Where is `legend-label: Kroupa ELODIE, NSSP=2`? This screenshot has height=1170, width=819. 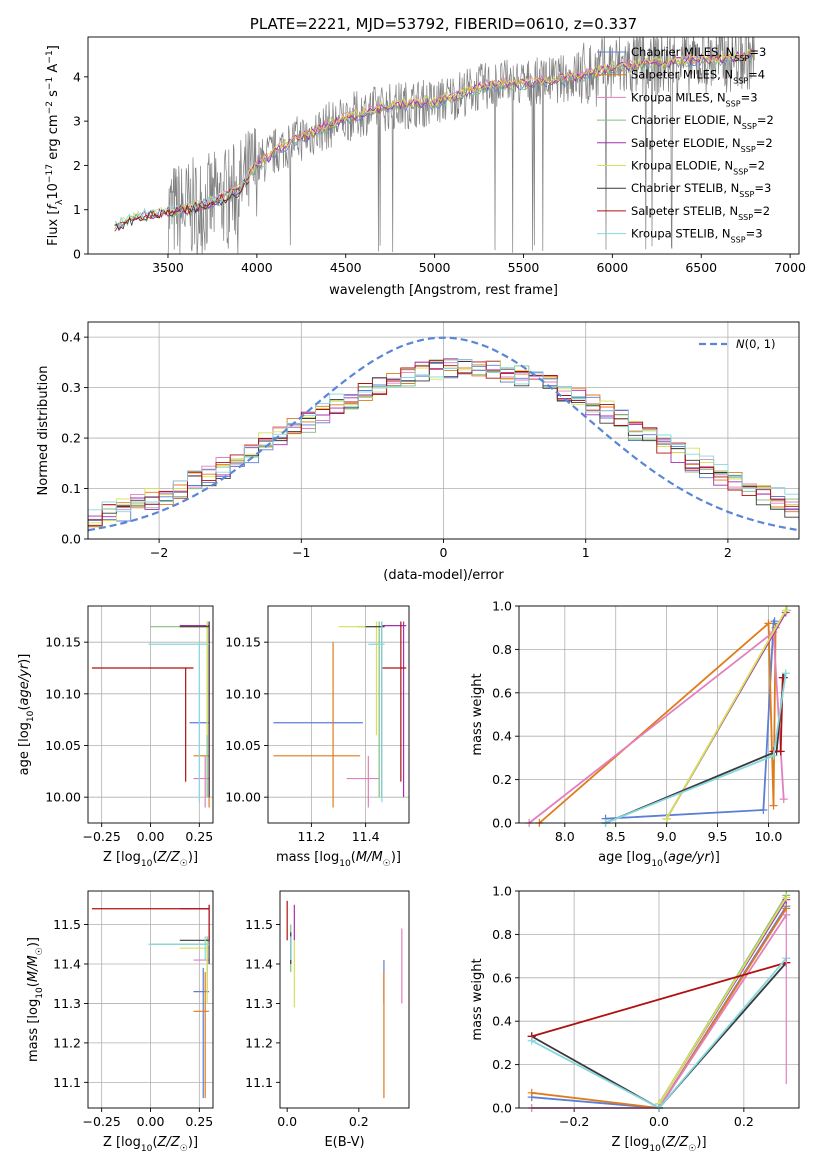
legend-label: Kroupa ELODIE, NSSP=2 is located at coordinates (698, 168).